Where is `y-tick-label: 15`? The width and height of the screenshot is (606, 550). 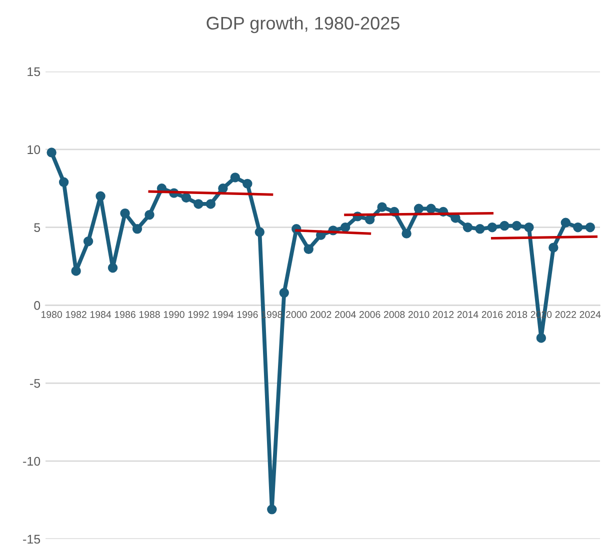 y-tick-label: 15 is located at coordinates (34, 71).